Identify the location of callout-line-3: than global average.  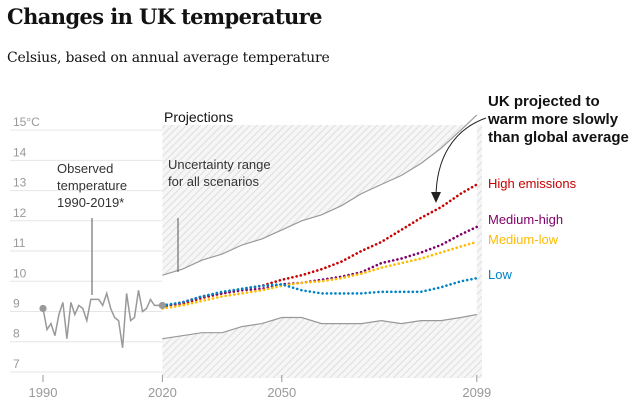
(558, 137).